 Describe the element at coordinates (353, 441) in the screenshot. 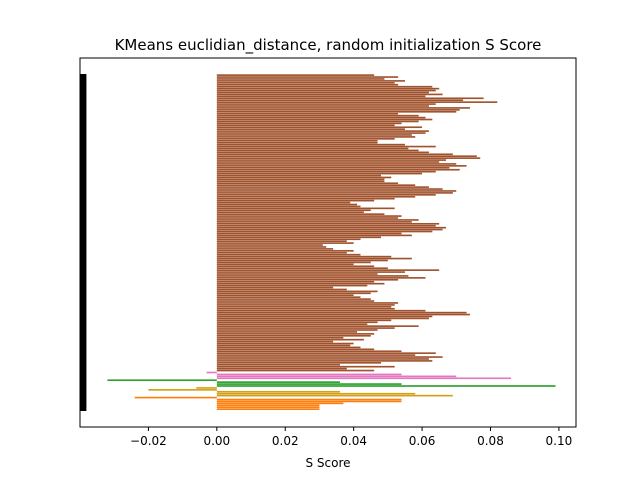

I see `x-tick-label-3: 0.04` at that location.